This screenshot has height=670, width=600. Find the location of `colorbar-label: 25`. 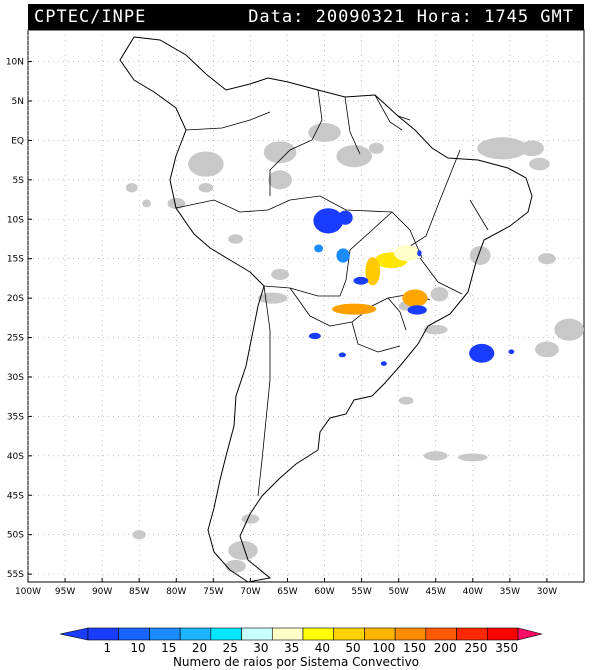

colorbar-label: 25 is located at coordinates (230, 648).